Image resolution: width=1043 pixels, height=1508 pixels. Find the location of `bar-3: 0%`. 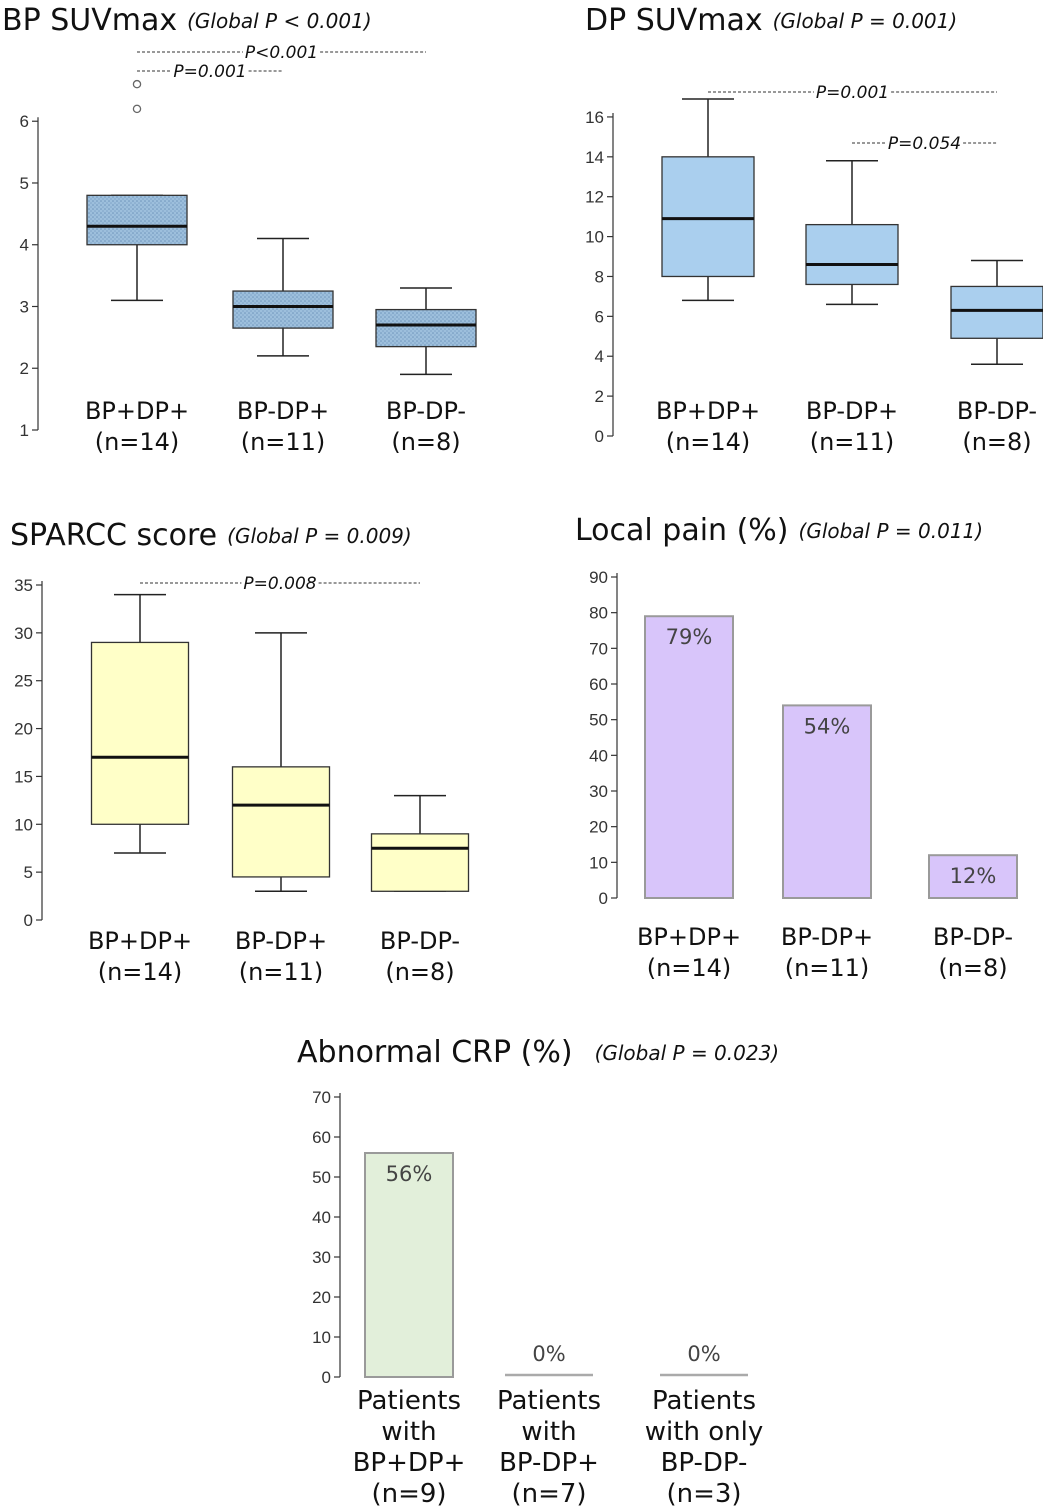

bar-3: 0% is located at coordinates (704, 1359).